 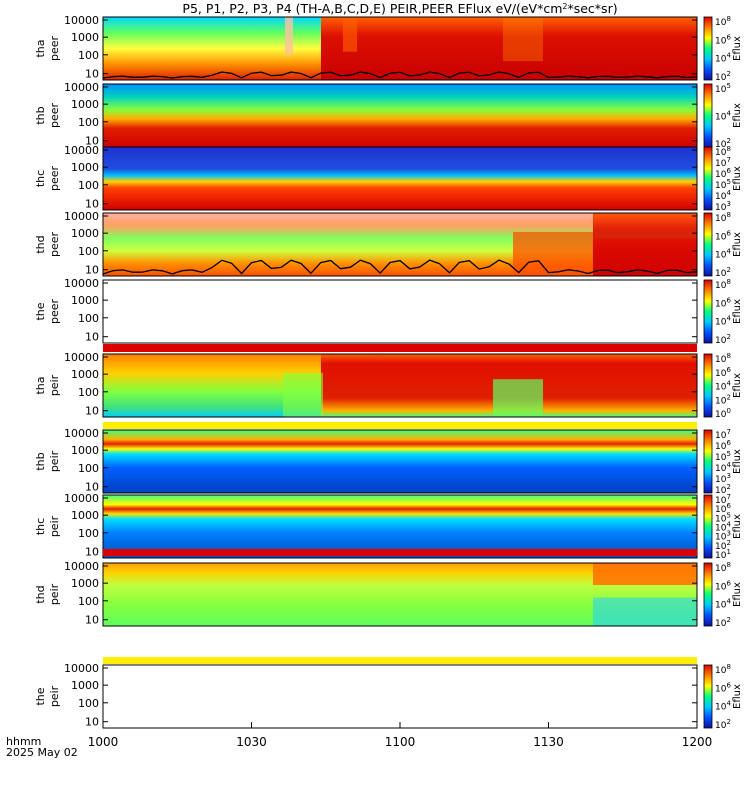 I want to click on spectrogram-tha-peer, so click(x=400, y=48).